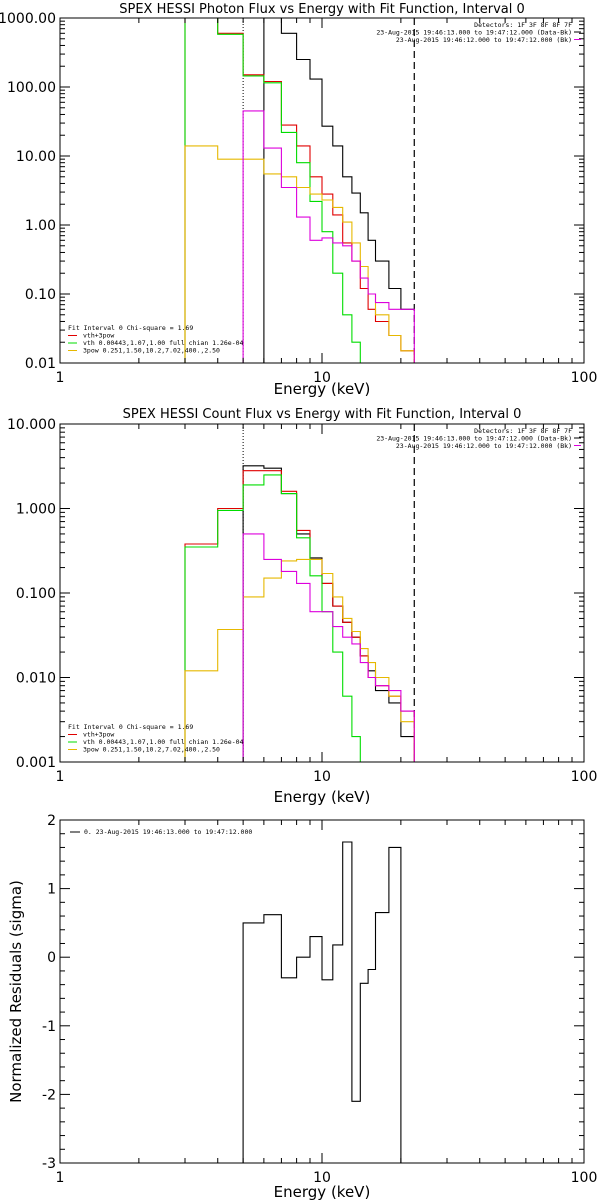 The image size is (600, 1200). What do you see at coordinates (36, 679) in the screenshot?
I see `y-tick-label: 0.010` at bounding box center [36, 679].